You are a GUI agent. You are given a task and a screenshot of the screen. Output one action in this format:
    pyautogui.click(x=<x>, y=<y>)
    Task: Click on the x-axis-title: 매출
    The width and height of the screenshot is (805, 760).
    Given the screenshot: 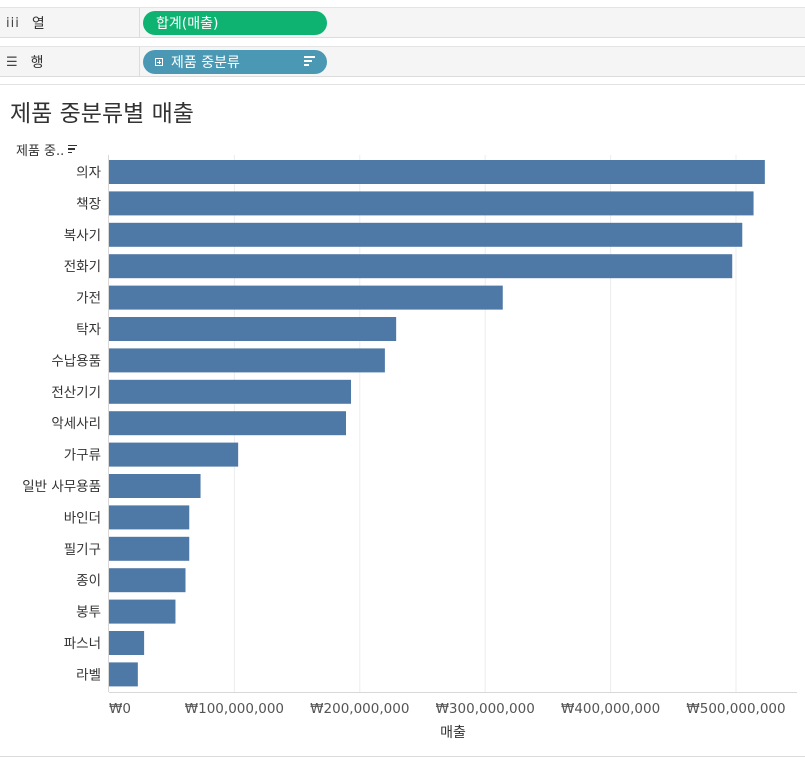 What is the action you would take?
    pyautogui.click(x=453, y=733)
    